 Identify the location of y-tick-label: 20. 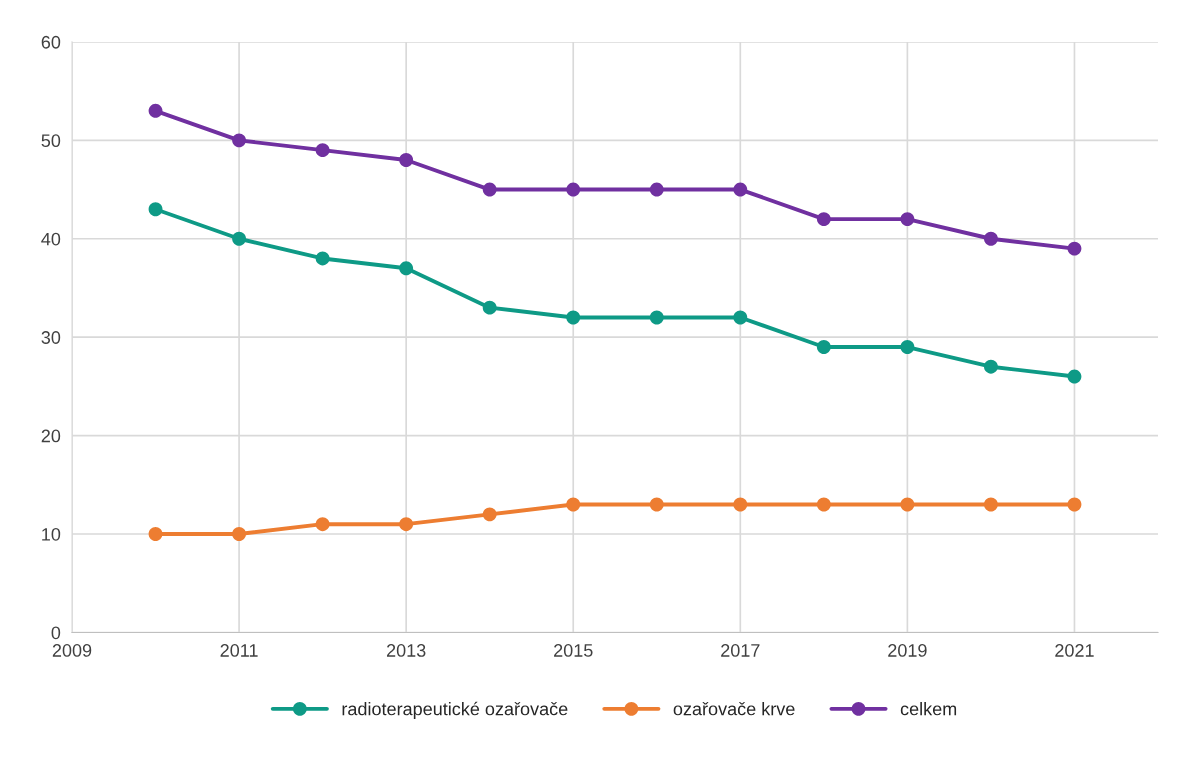
(51, 436).